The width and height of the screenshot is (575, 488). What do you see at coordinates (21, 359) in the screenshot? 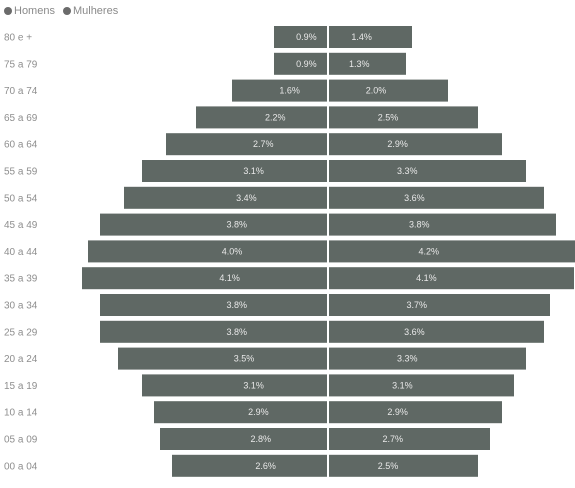
I see `y-tick-label-20-a-24: 20 a 24` at bounding box center [21, 359].